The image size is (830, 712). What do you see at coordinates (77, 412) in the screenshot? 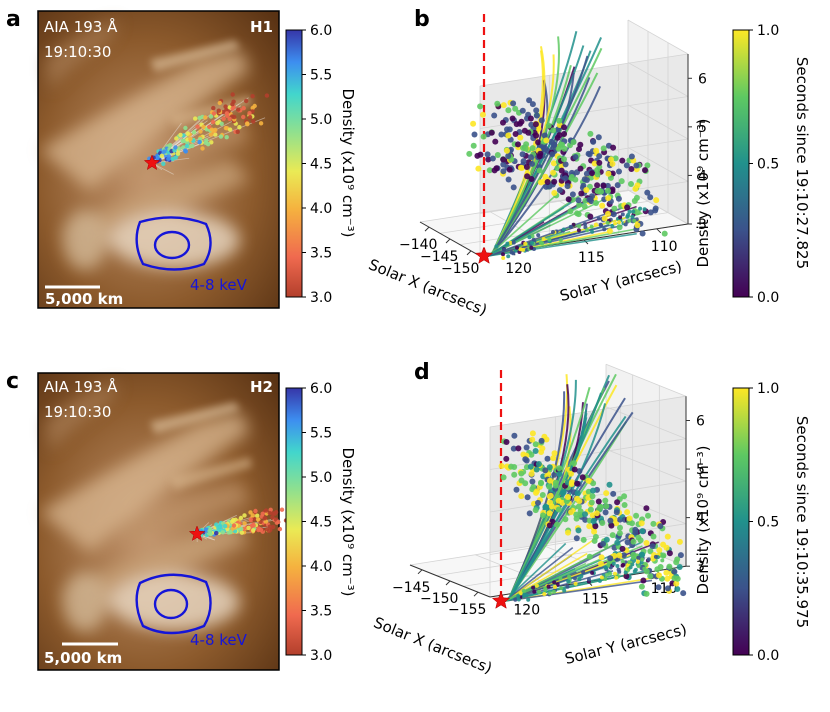
I see `image-time-c: 19:10:30` at bounding box center [77, 412].